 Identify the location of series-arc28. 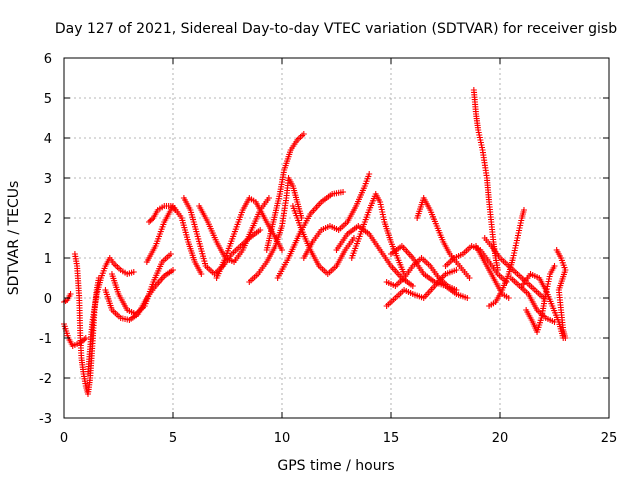
(532, 300).